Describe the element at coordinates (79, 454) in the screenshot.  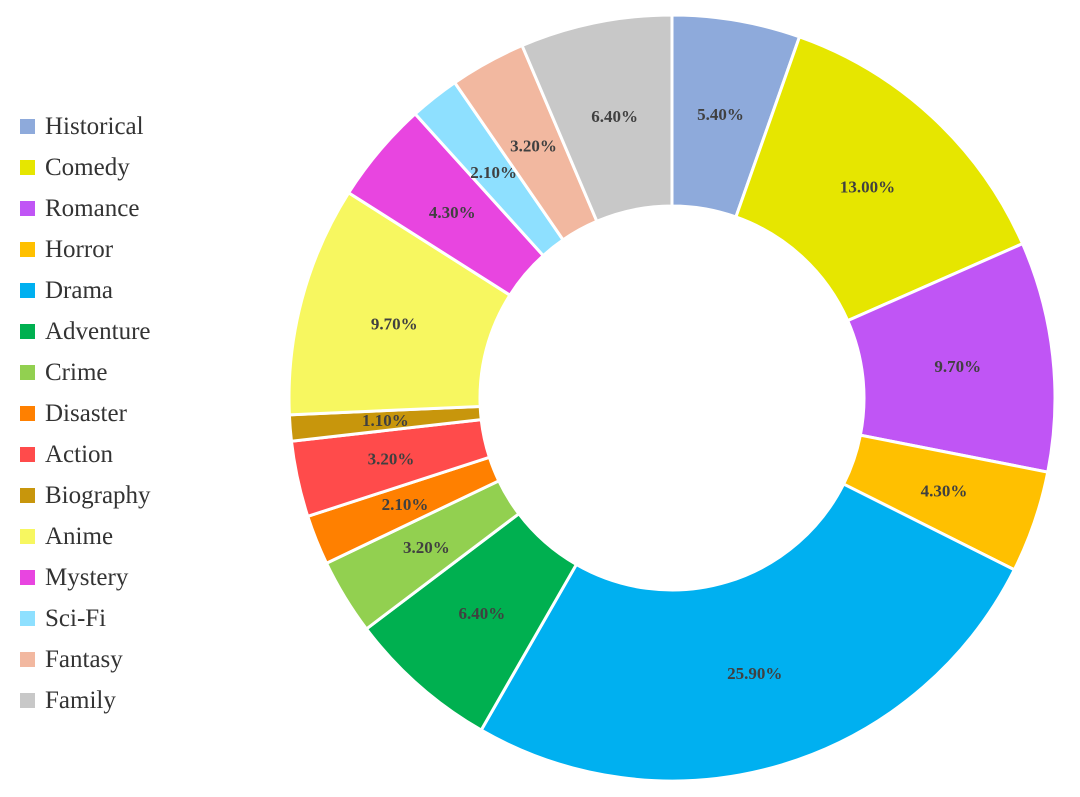
I see `legend-label: Action` at that location.